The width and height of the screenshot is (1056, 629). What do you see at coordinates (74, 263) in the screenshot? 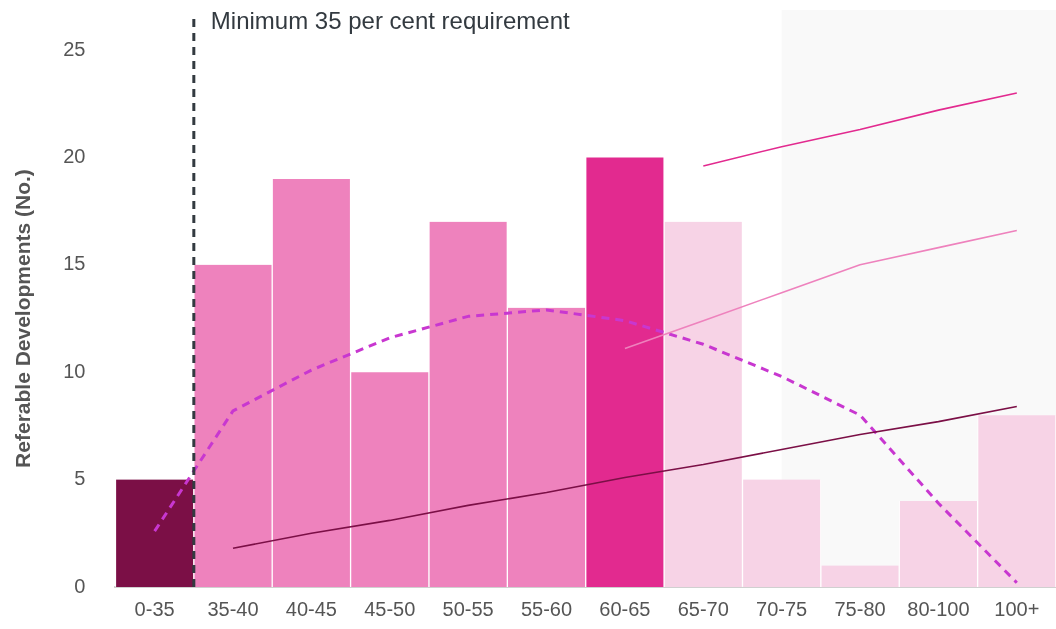
I see `y-tick-label: 15` at bounding box center [74, 263].